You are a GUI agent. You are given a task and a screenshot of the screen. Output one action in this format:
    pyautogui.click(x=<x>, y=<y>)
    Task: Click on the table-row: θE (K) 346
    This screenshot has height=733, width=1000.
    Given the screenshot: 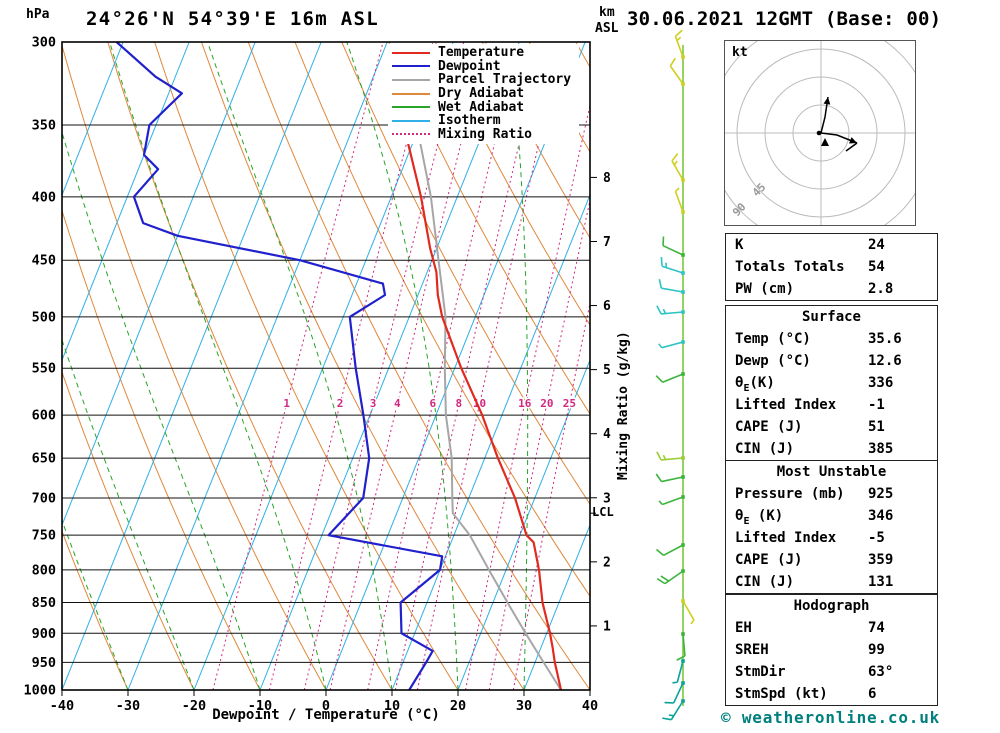 What is the action you would take?
    pyautogui.click(x=831, y=516)
    